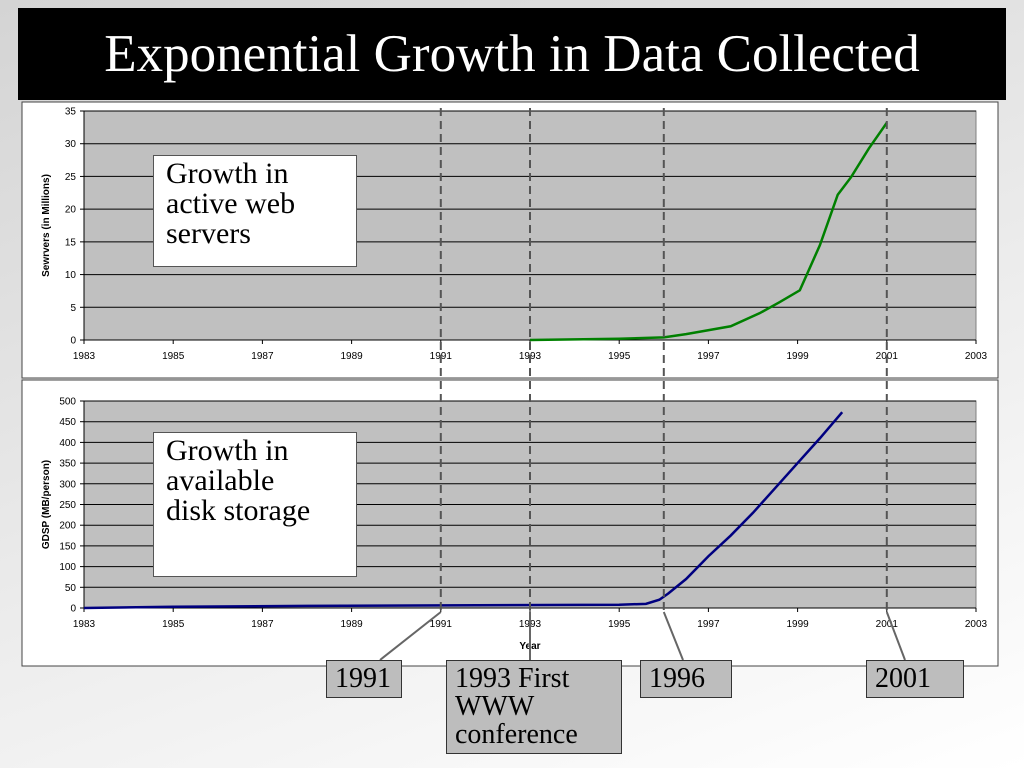 The width and height of the screenshot is (1024, 768). What do you see at coordinates (71, 275) in the screenshot?
I see `y-tick-label: 10` at bounding box center [71, 275].